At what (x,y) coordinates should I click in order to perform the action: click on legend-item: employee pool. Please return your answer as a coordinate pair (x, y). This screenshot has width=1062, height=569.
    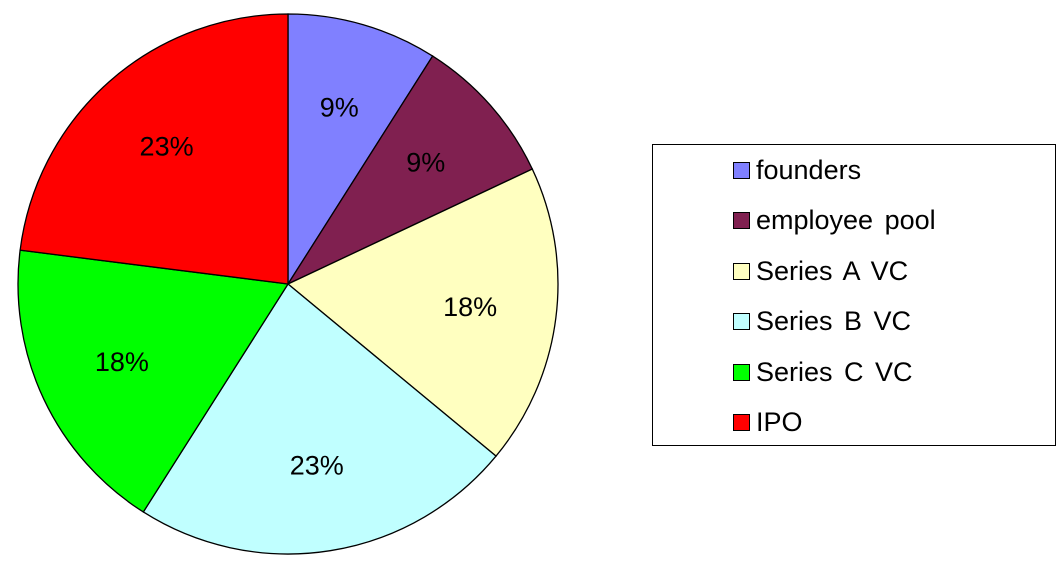
    Looking at the image, I should click on (834, 220).